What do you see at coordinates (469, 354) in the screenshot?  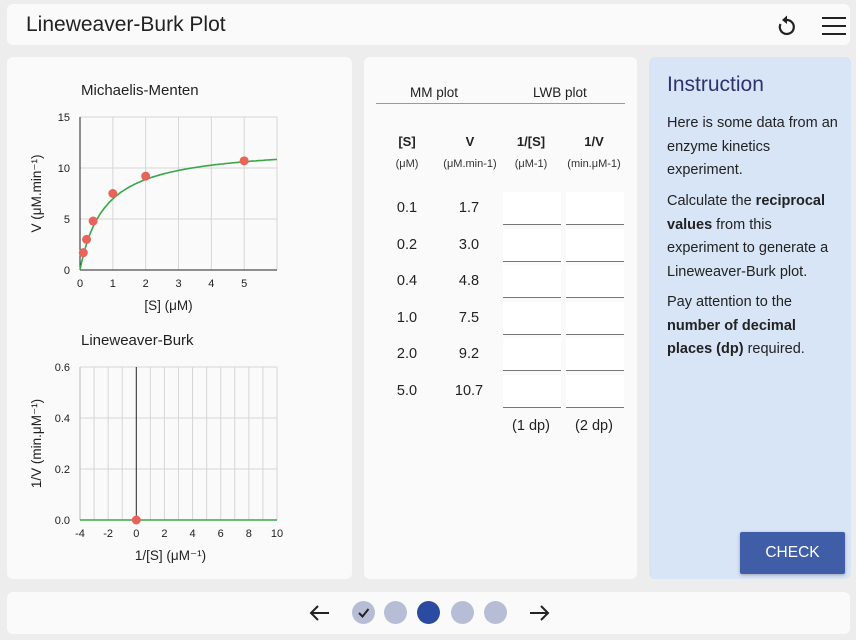 I see `cell-v-5: 9.2` at bounding box center [469, 354].